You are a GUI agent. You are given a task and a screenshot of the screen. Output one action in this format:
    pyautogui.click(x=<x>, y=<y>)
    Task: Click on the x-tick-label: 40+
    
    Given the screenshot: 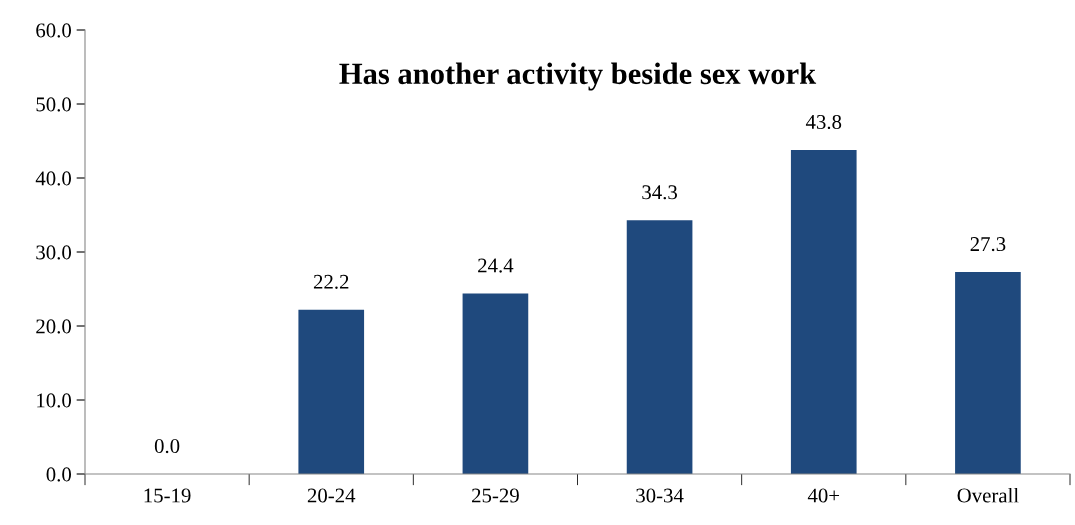 What is the action you would take?
    pyautogui.click(x=823, y=495)
    